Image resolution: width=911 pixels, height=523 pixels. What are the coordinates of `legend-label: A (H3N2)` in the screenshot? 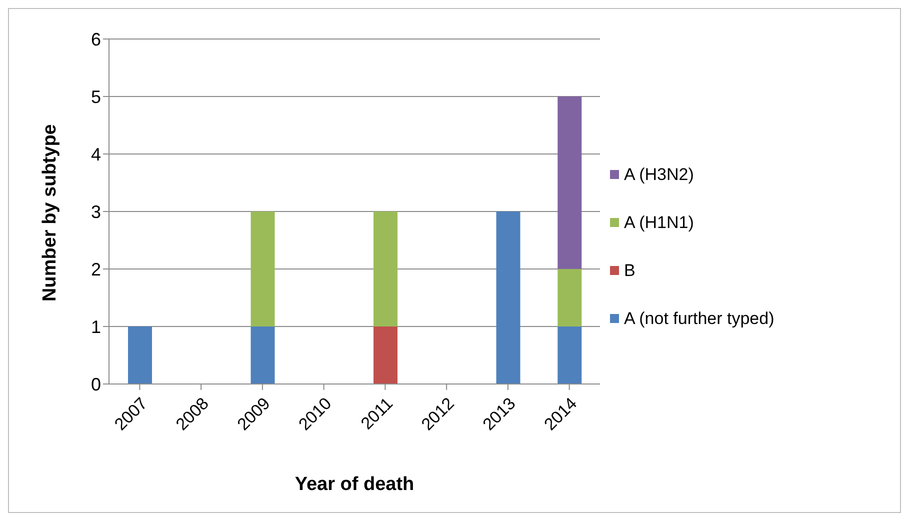 It's located at (659, 174).